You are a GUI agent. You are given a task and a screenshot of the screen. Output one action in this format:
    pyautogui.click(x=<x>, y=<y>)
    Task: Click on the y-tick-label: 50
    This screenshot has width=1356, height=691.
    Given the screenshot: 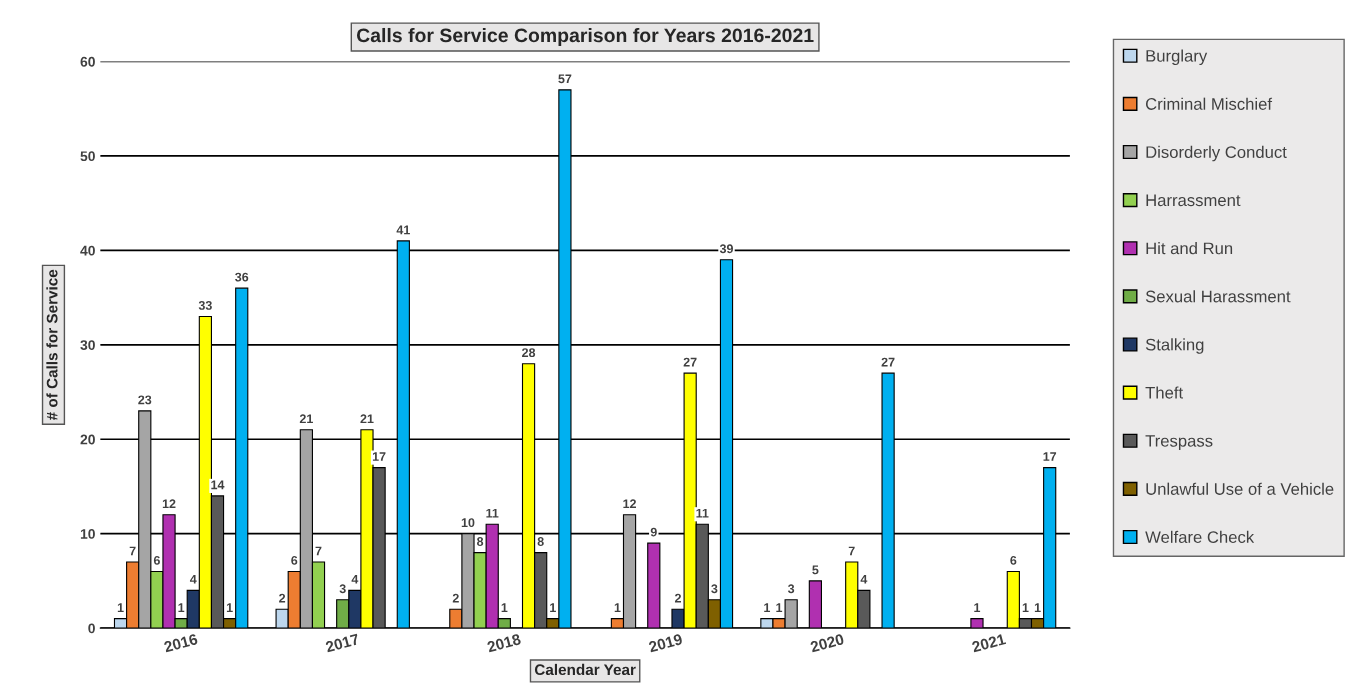 What is the action you would take?
    pyautogui.click(x=87, y=156)
    